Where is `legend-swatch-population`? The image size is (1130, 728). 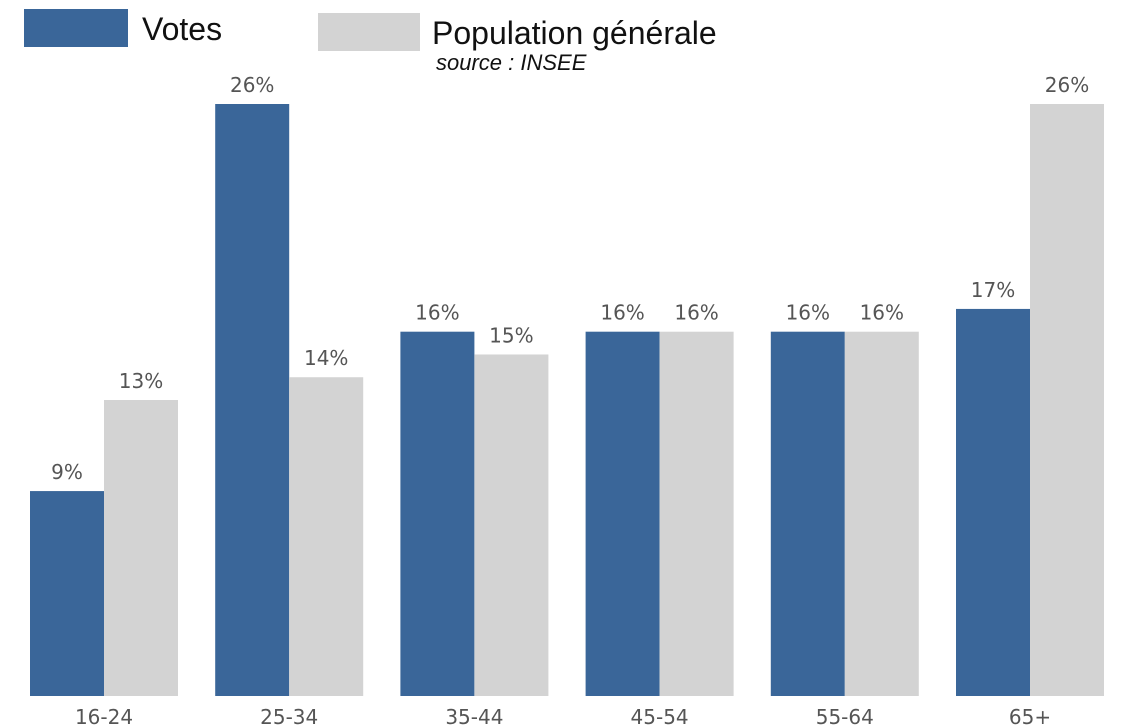 legend-swatch-population is located at coordinates (369, 32).